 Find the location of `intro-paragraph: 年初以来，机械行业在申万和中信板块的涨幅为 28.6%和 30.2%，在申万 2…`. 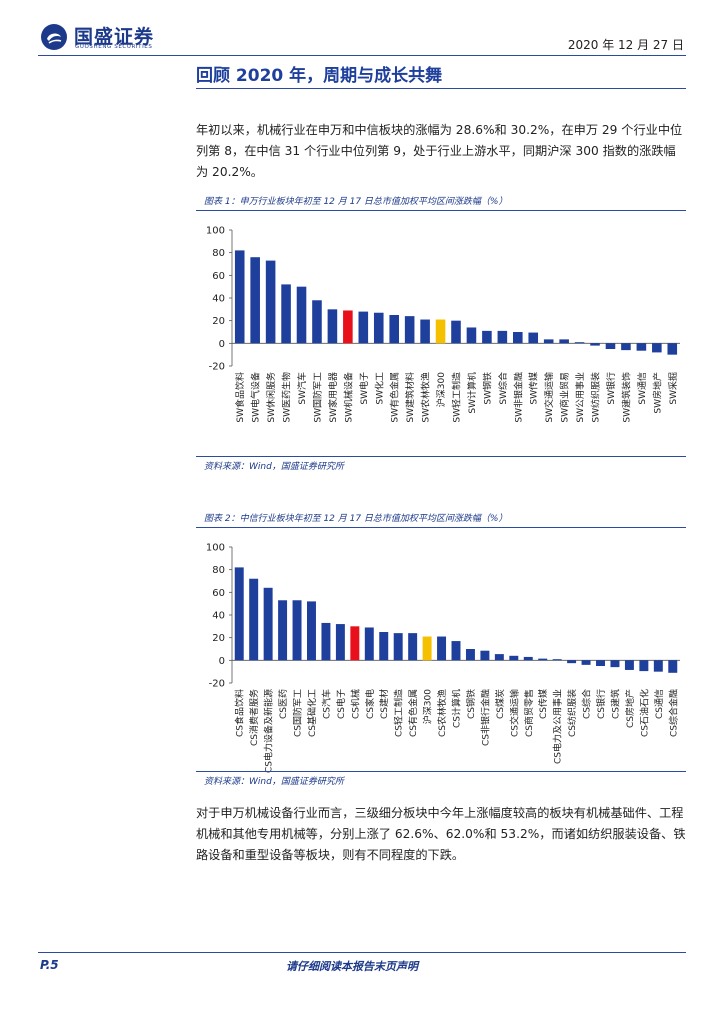

intro-paragraph: 年初以来，机械行业在申万和中信板块的涨幅为 28.6%和 30.2%，在申万 2… is located at coordinates (439, 151).